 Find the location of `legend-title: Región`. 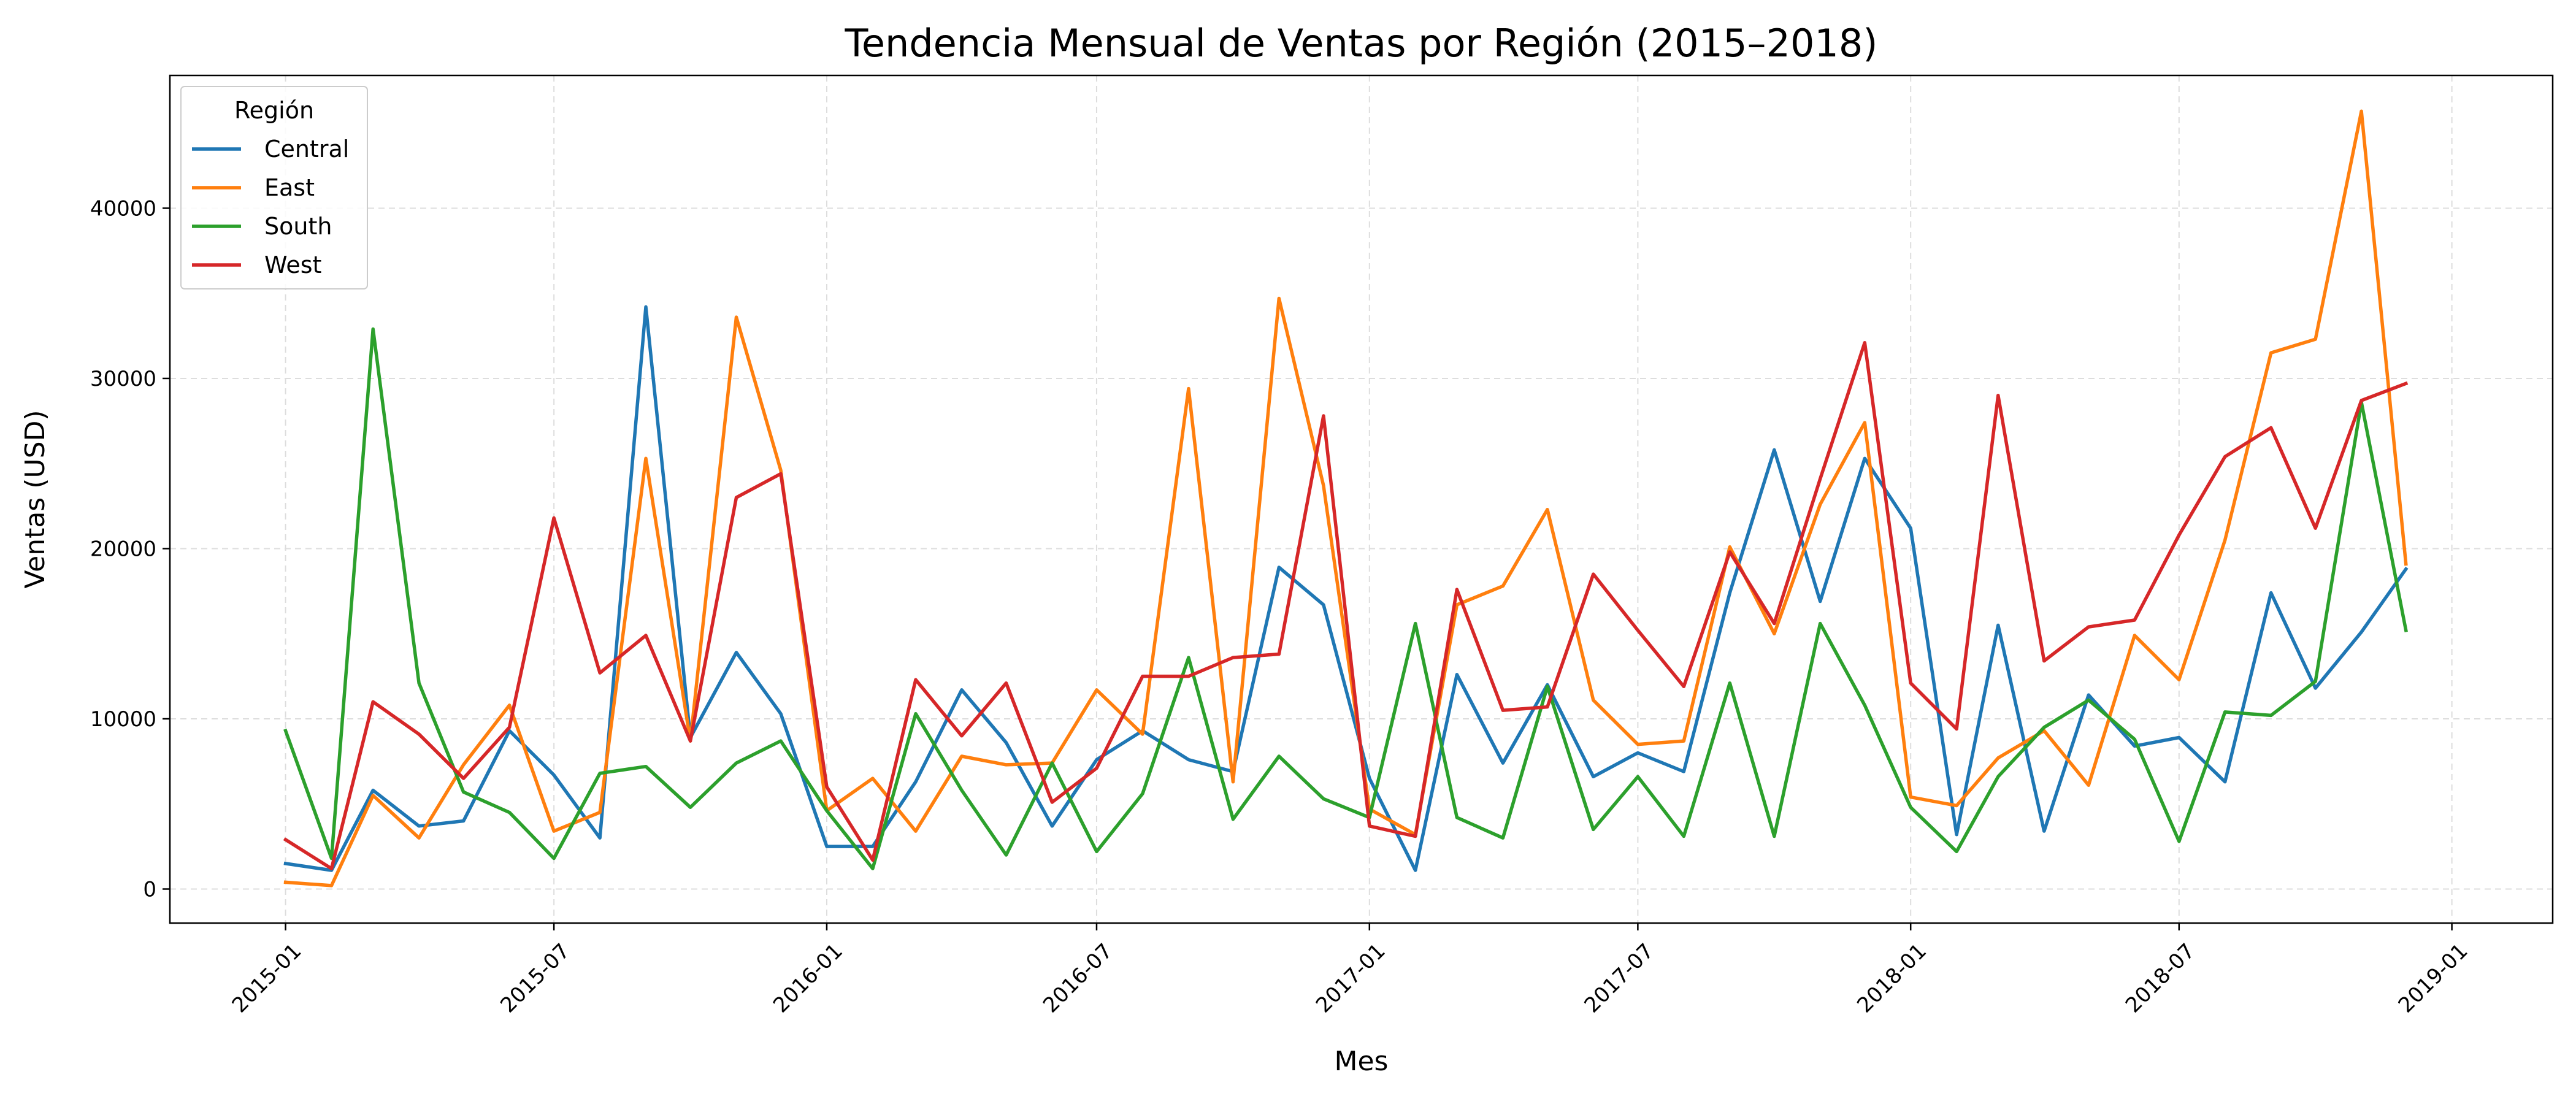

legend-title: Región is located at coordinates (274, 110).